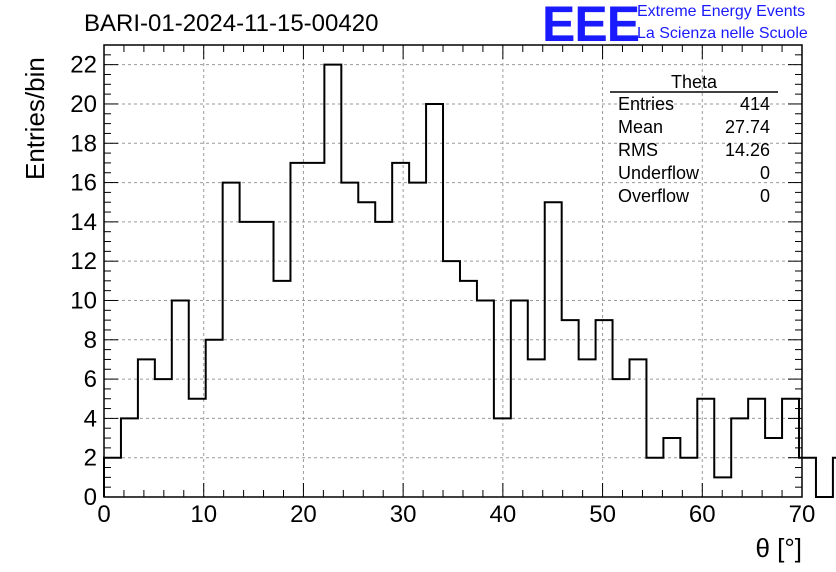  What do you see at coordinates (694, 82) in the screenshot?
I see `stats-title: Theta` at bounding box center [694, 82].